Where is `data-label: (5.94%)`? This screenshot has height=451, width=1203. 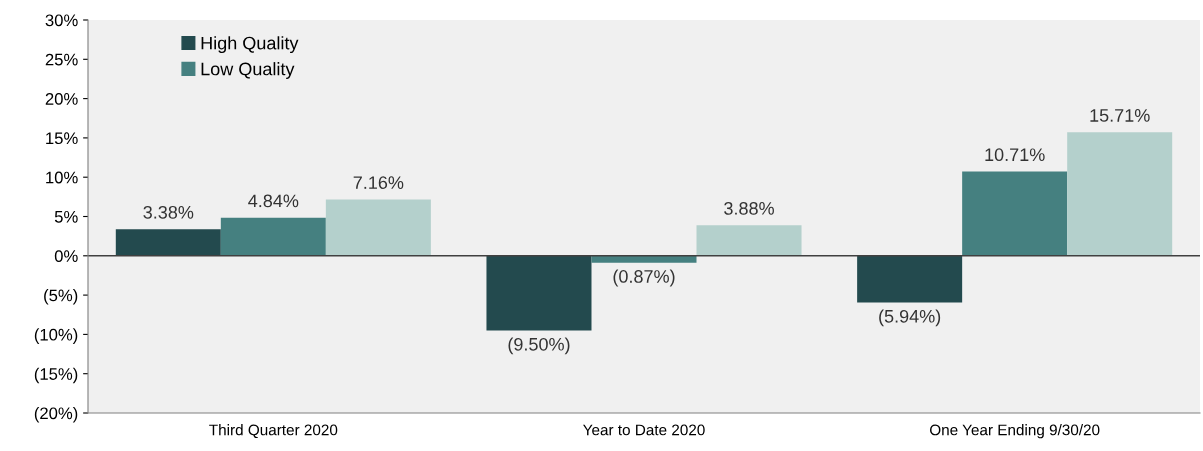 data-label: (5.94%) is located at coordinates (910, 318).